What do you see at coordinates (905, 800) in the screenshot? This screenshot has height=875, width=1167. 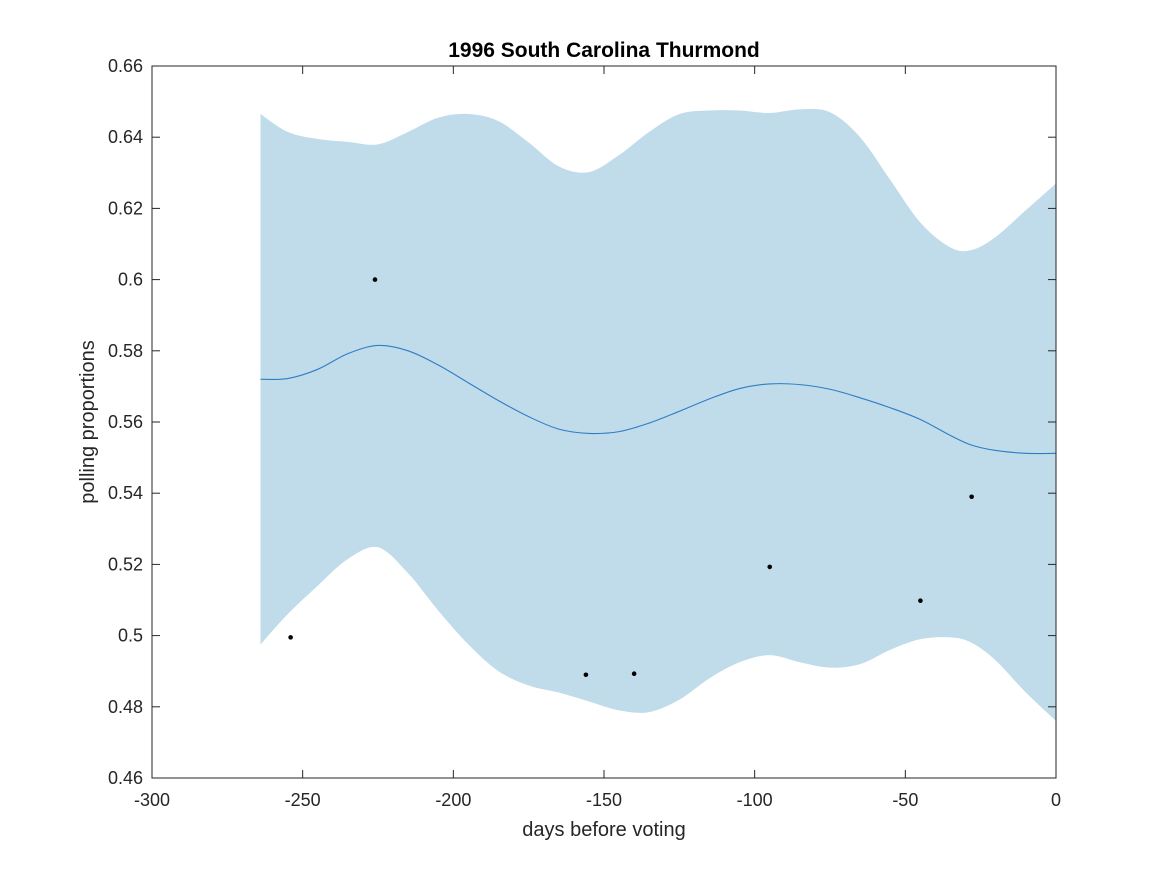 I see `x-tick-label: -50` at bounding box center [905, 800].